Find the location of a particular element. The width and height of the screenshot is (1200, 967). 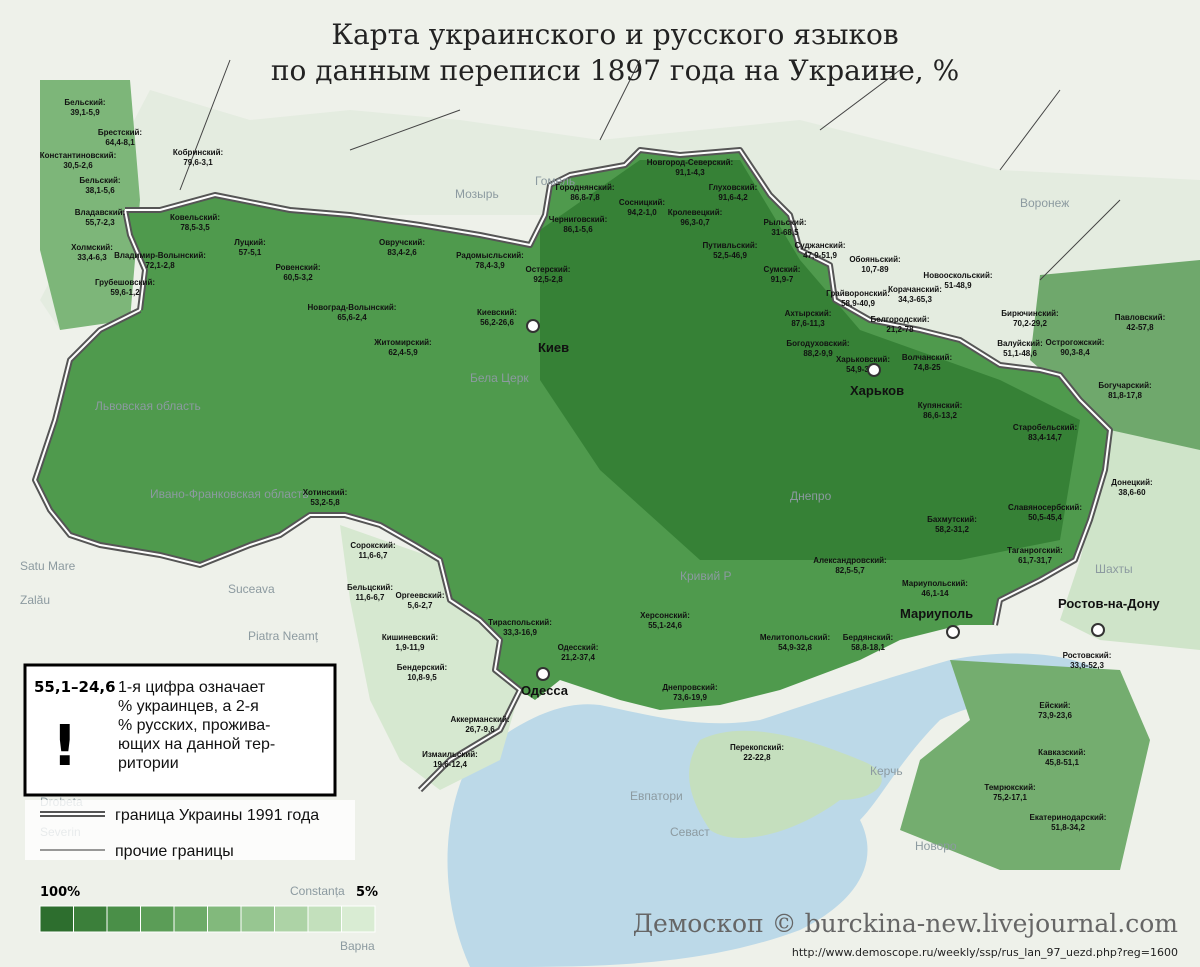

uezd-name: Сорокский: is located at coordinates (372, 545).